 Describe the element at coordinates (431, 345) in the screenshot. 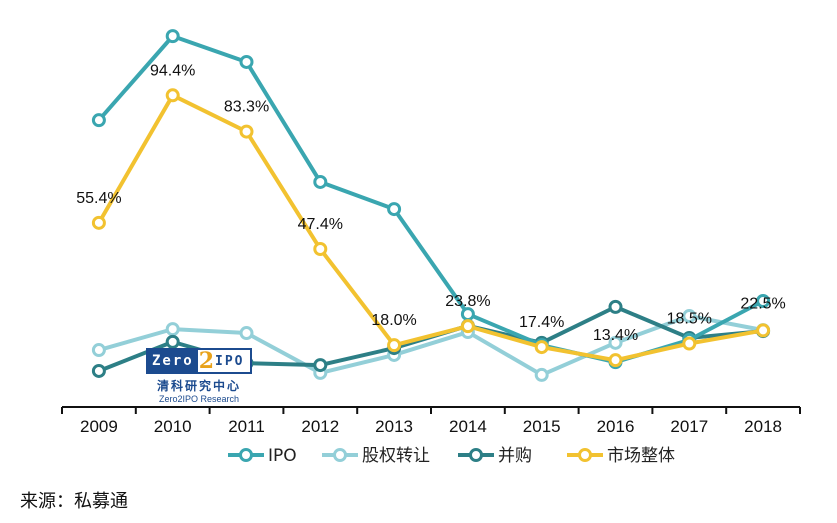

I see `series-line` at that location.